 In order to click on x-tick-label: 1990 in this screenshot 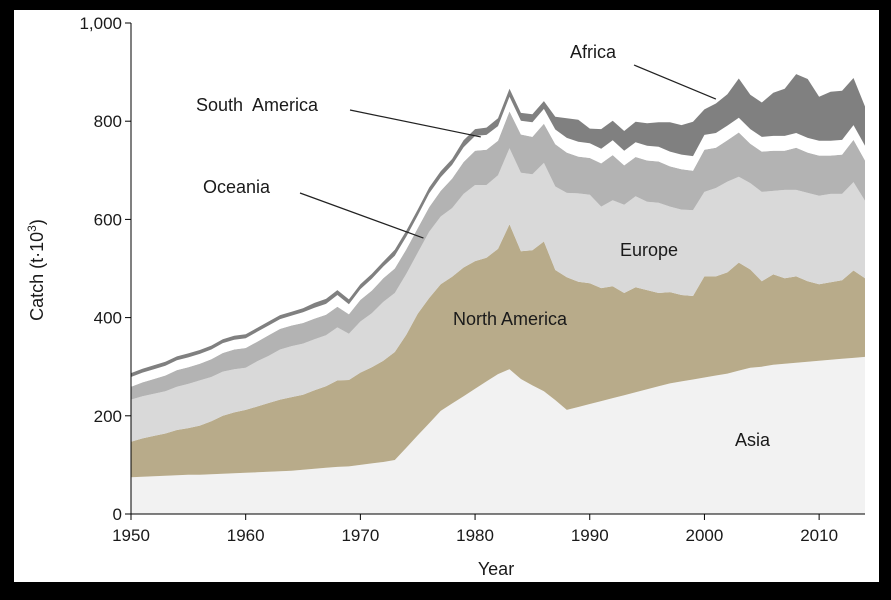, I will do `click(590, 535)`.